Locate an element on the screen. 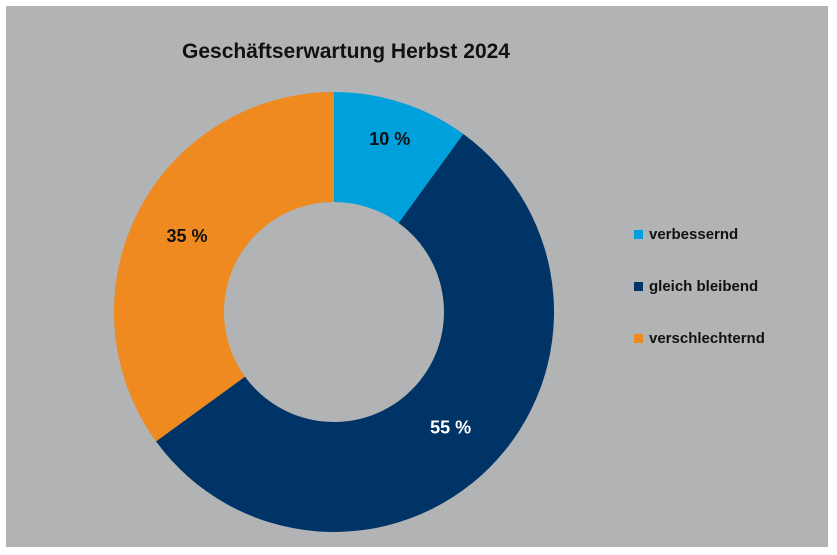 The height and width of the screenshot is (555, 837). legend-item-gleich-bleibend: gleich bleibend is located at coordinates (699, 286).